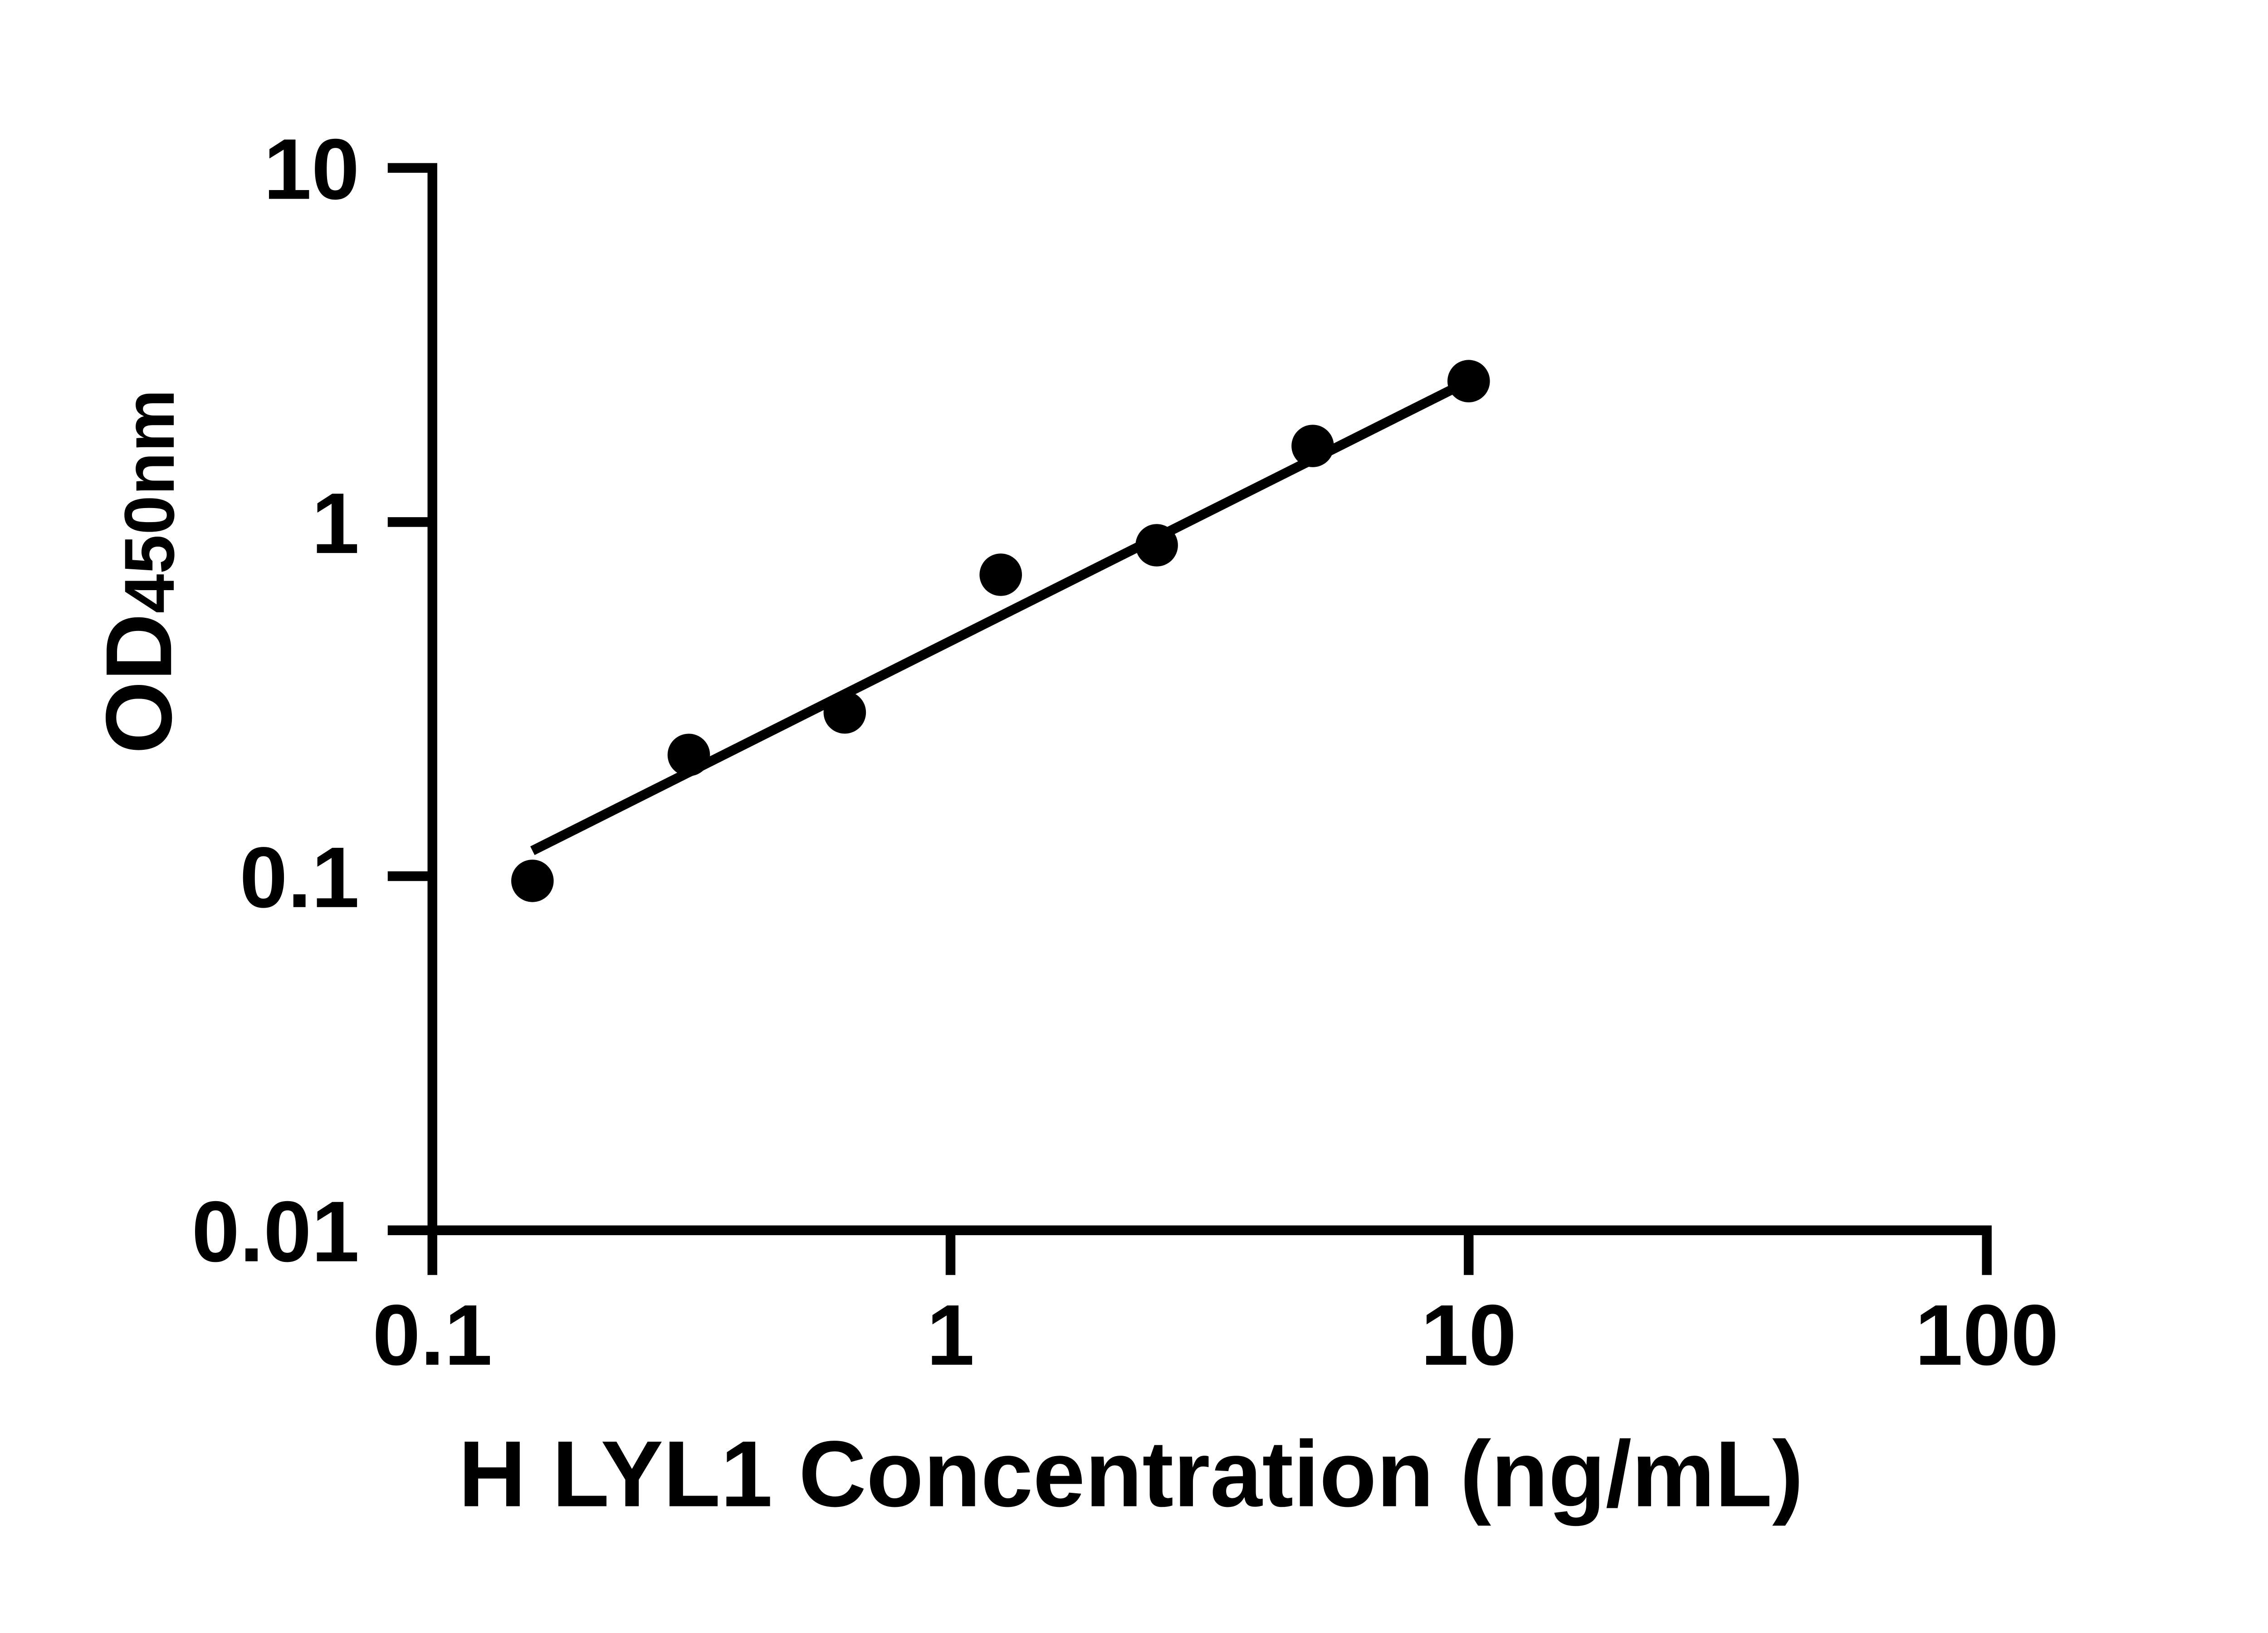  I want to click on x-tick-label: 1, so click(951, 1335).